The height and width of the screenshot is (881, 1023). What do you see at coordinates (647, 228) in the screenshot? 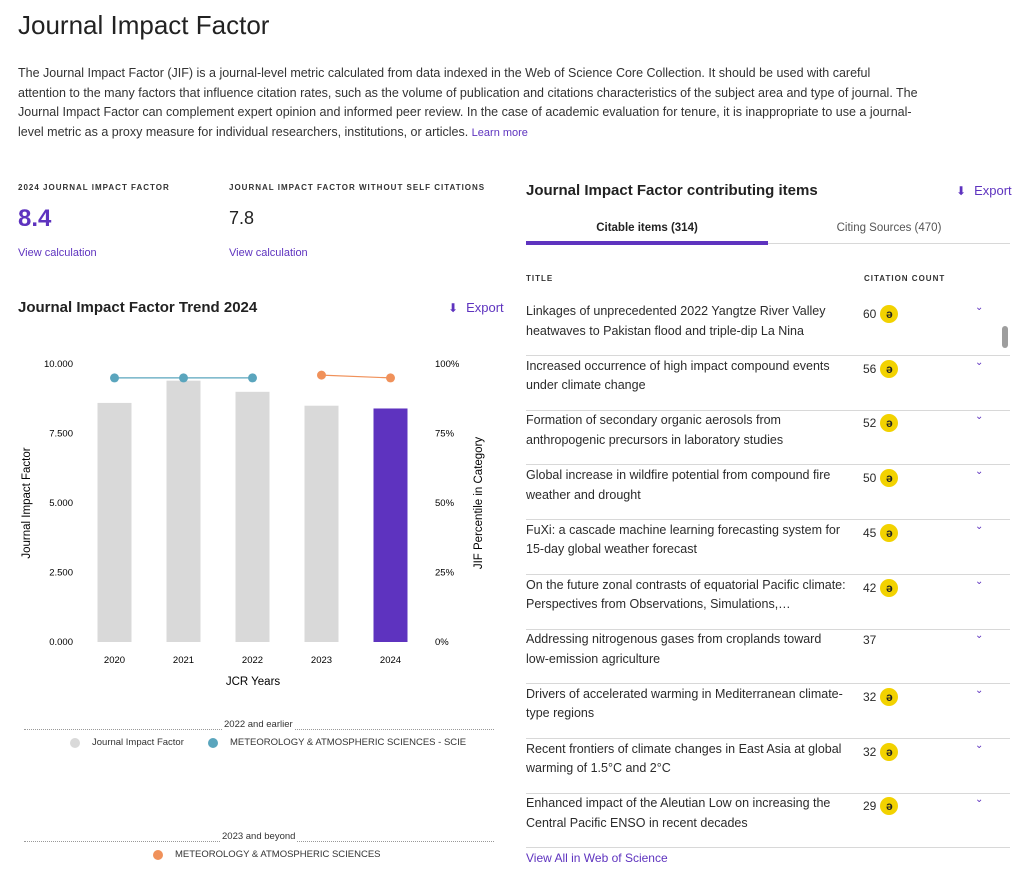
I see `tab-citable-items: Citable items (314)` at bounding box center [647, 228].